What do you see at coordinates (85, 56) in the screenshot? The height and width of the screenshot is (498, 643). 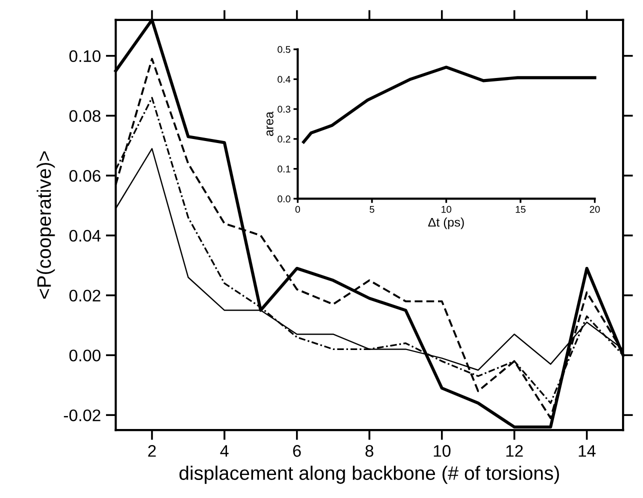 I see `y-tick-label: 0.10` at bounding box center [85, 56].